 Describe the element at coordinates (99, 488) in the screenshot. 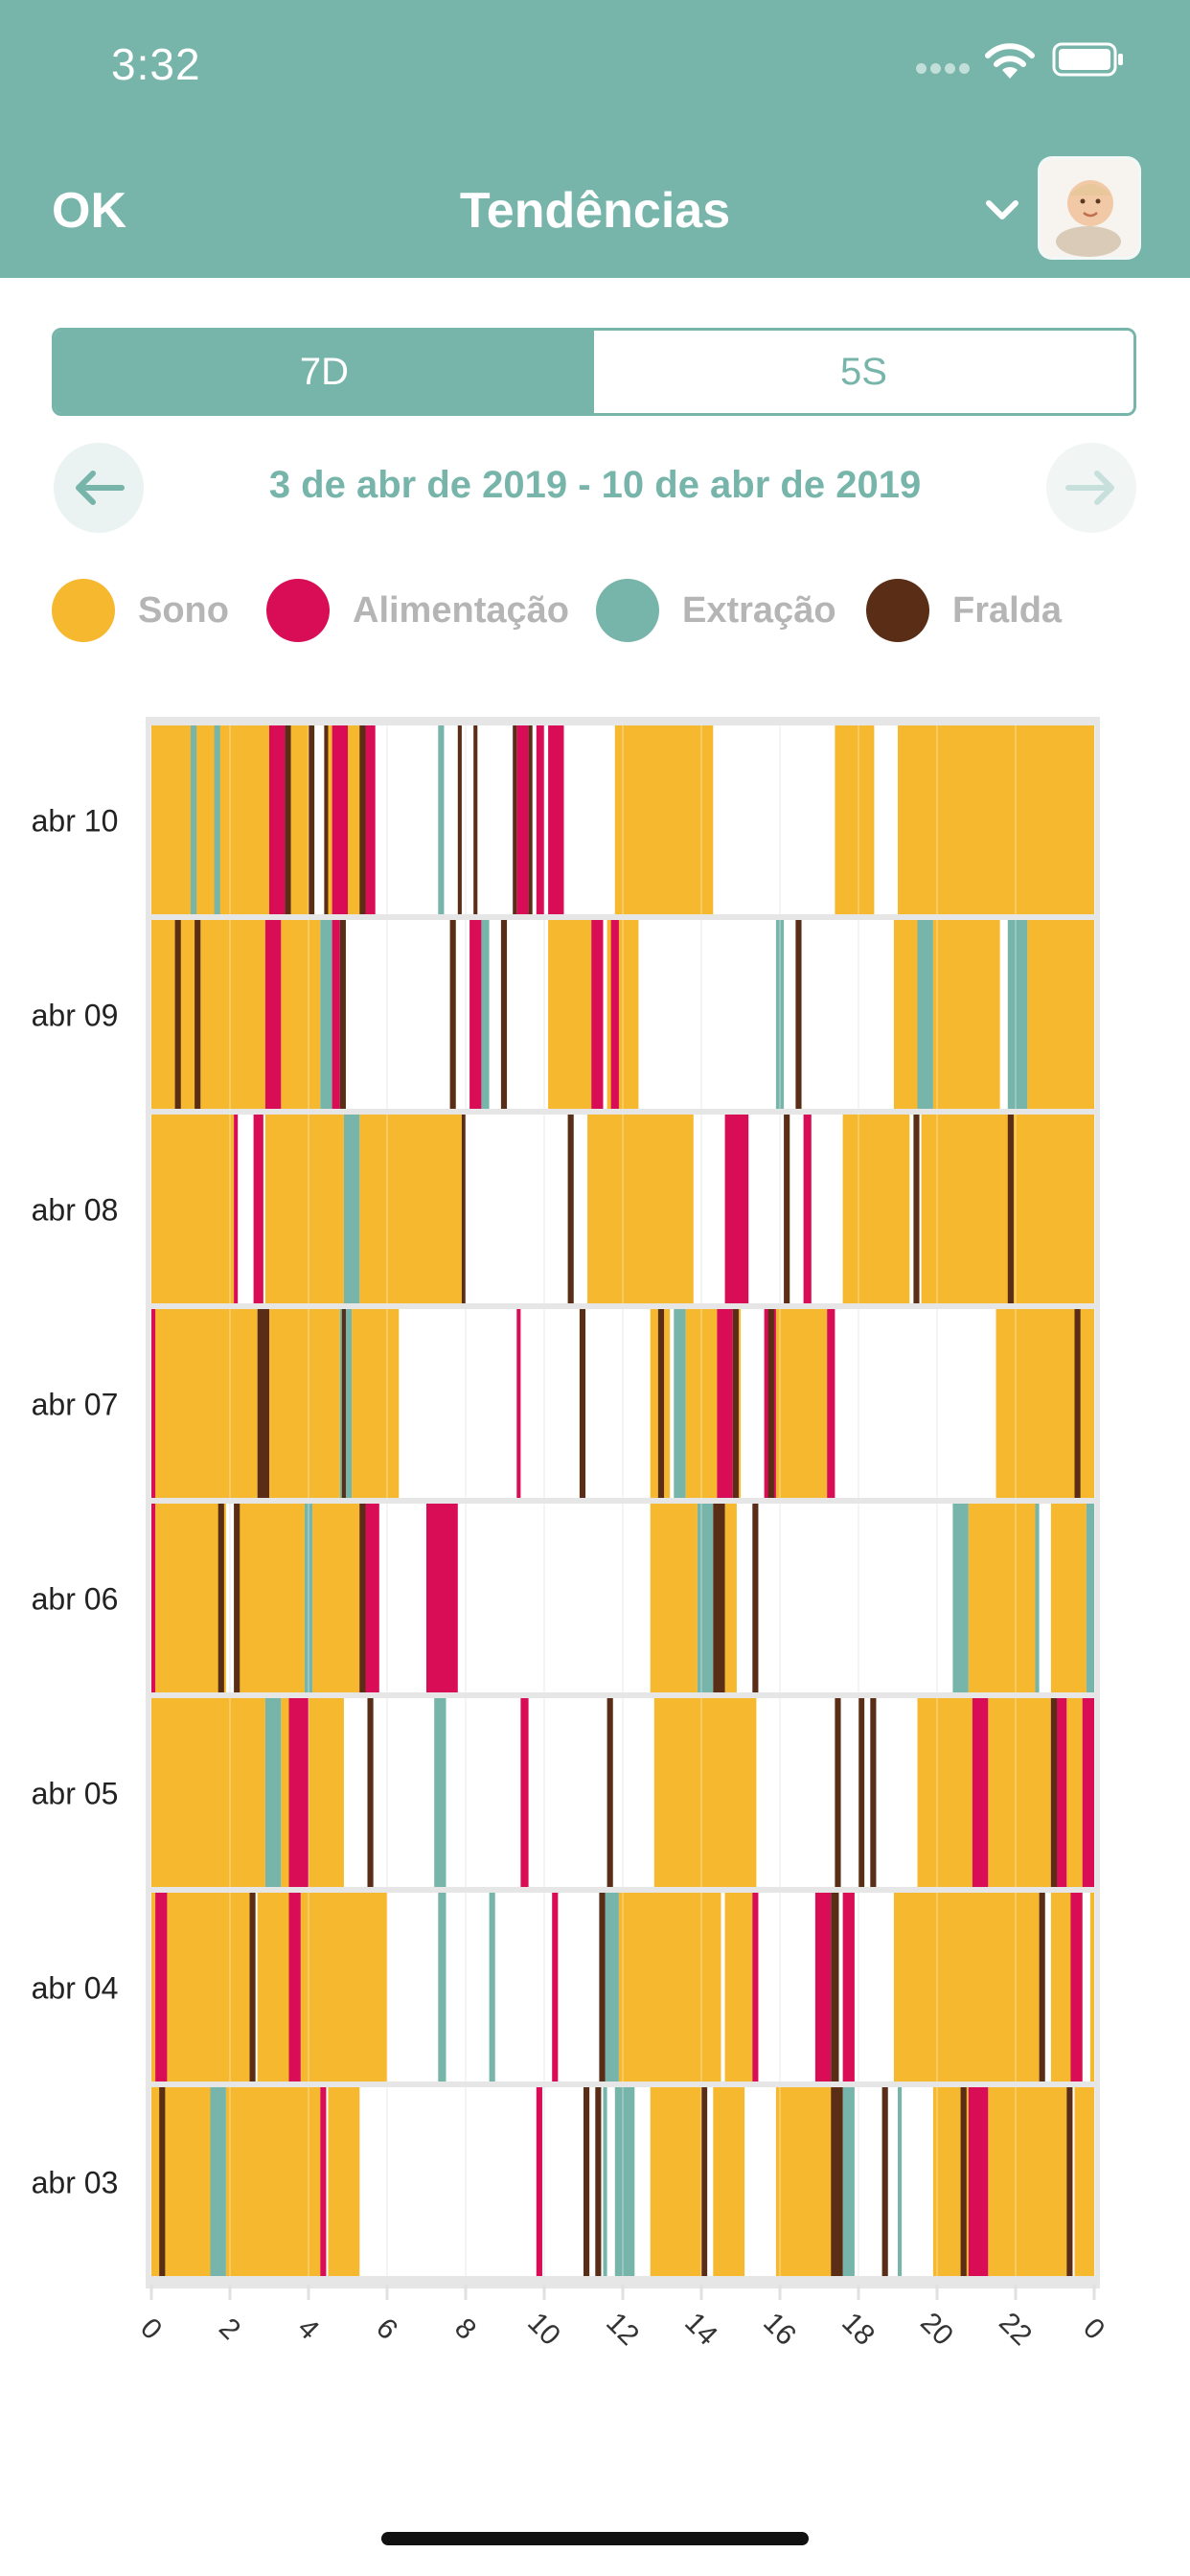

I see `previous-range-button` at that location.